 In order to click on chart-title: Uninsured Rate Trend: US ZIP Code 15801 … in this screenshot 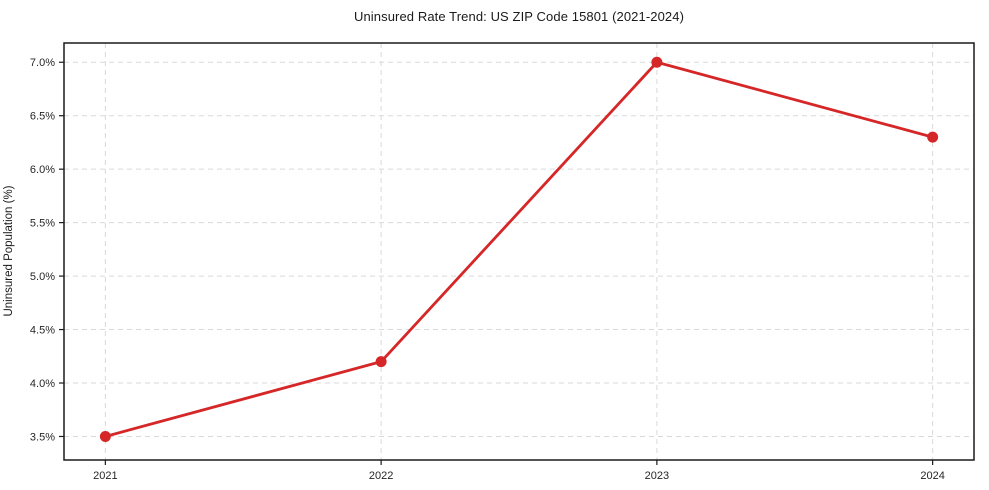, I will do `click(519, 16)`.